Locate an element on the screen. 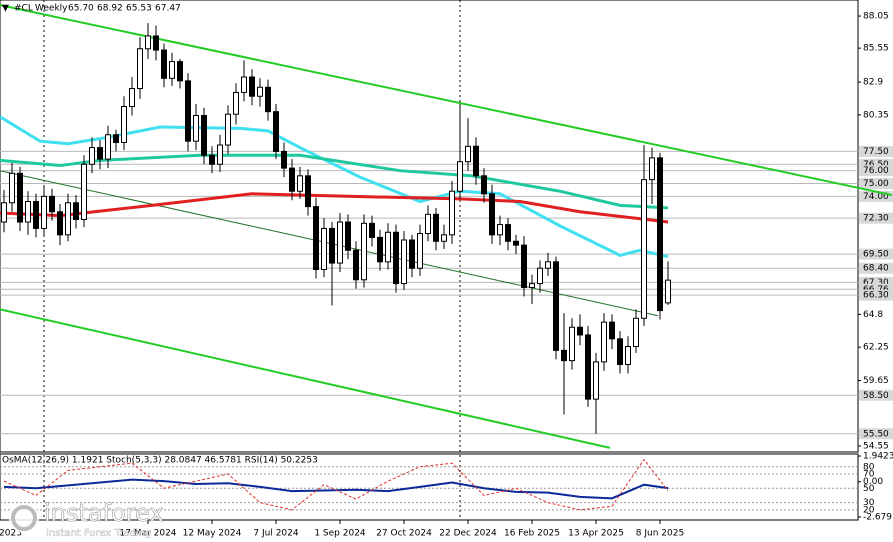 This screenshot has width=893, height=542. indicator-level-label: 50 is located at coordinates (869, 489).